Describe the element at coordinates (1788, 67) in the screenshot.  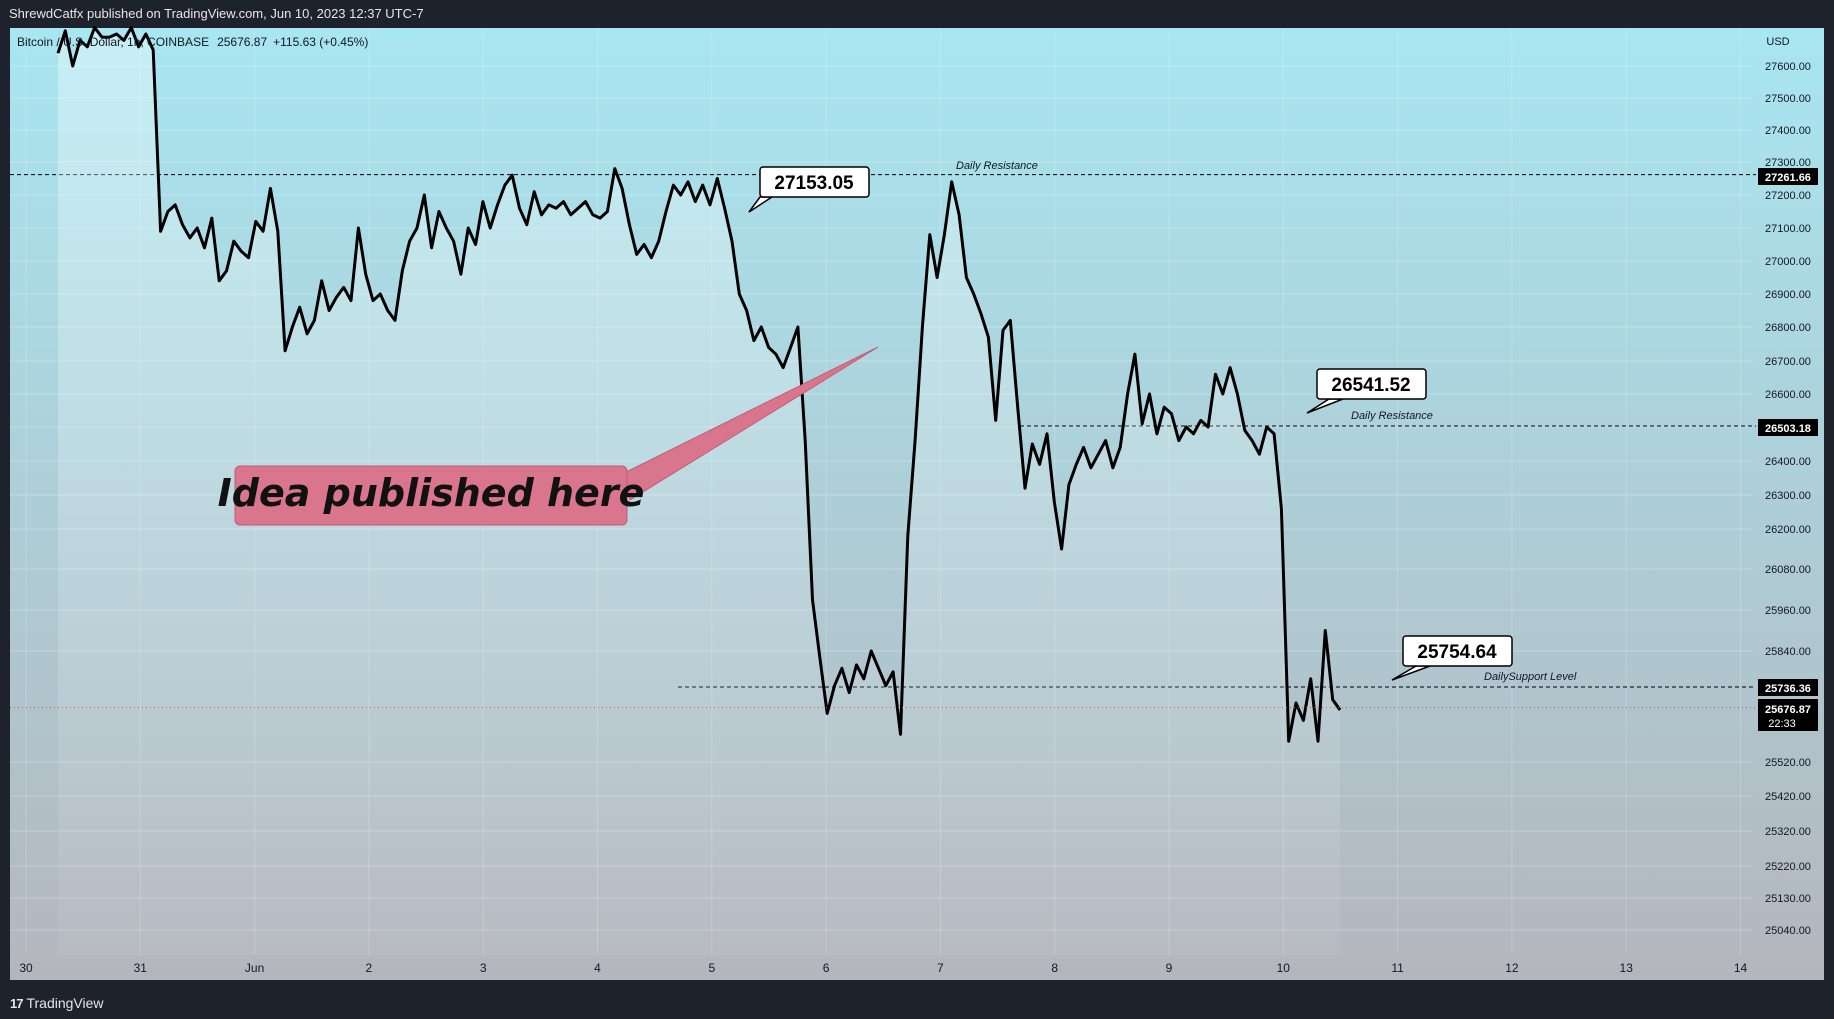
I see `y-tick-label: 27600.00` at that location.